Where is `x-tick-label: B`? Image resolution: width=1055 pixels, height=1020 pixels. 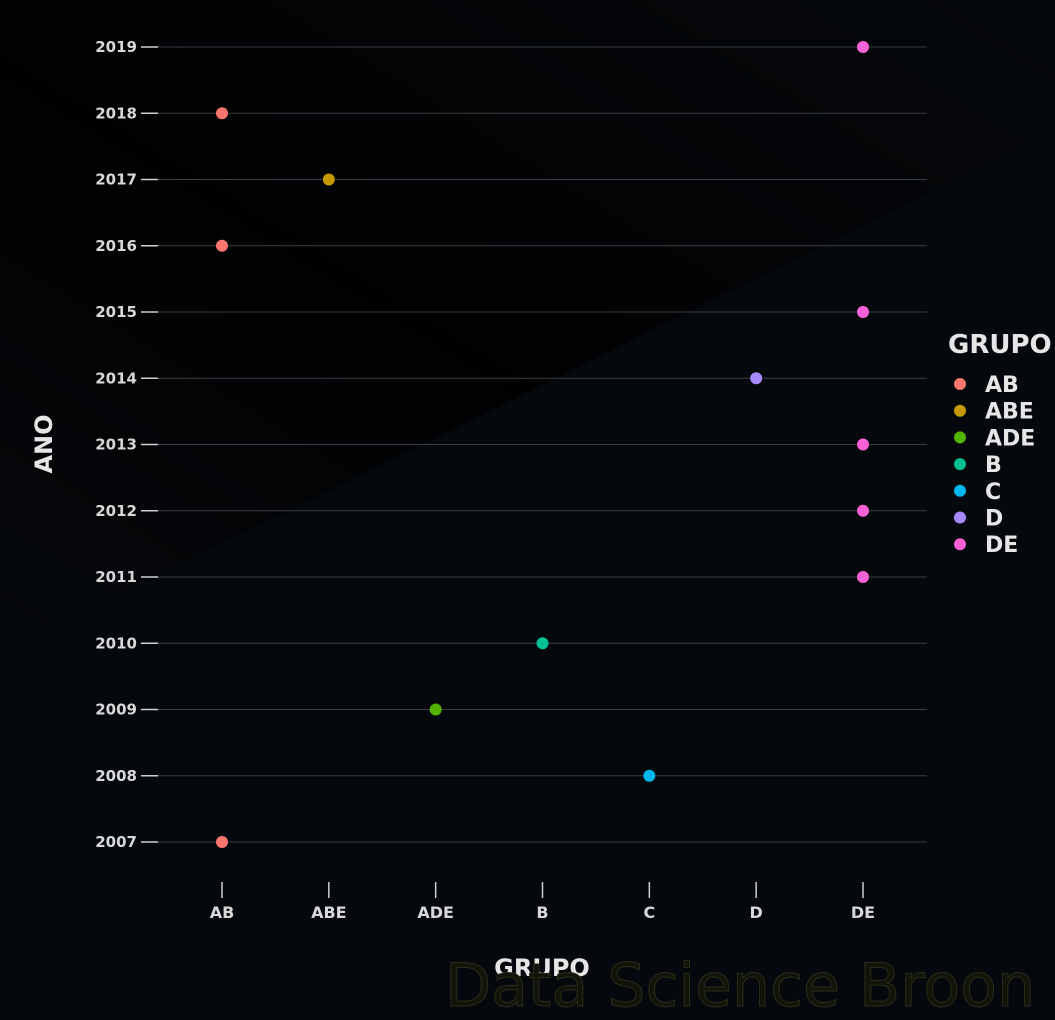 x-tick-label: B is located at coordinates (542, 912).